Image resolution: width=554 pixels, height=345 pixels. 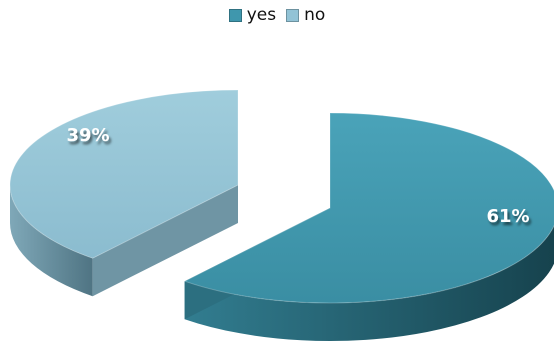 I want to click on data-label-yes: 61%, so click(x=507, y=216).